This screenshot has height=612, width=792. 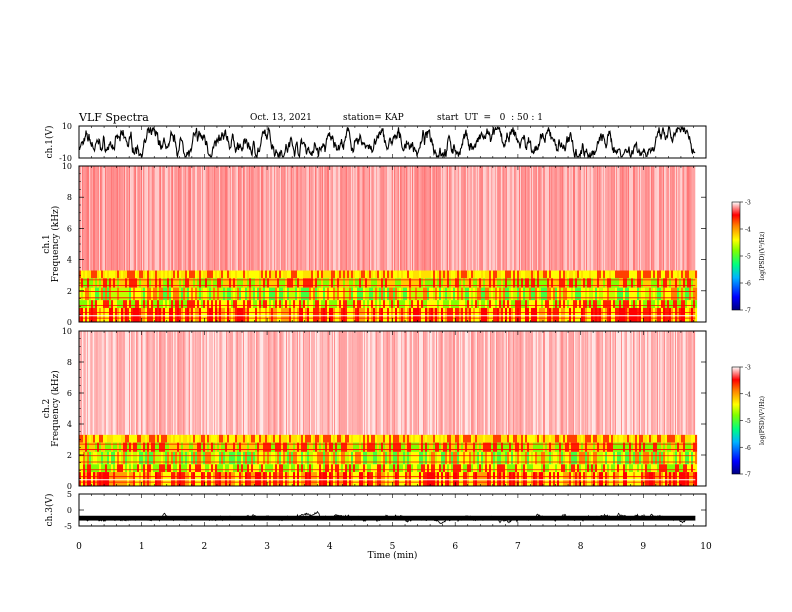 I want to click on x-tick-label: 9, so click(x=643, y=547).